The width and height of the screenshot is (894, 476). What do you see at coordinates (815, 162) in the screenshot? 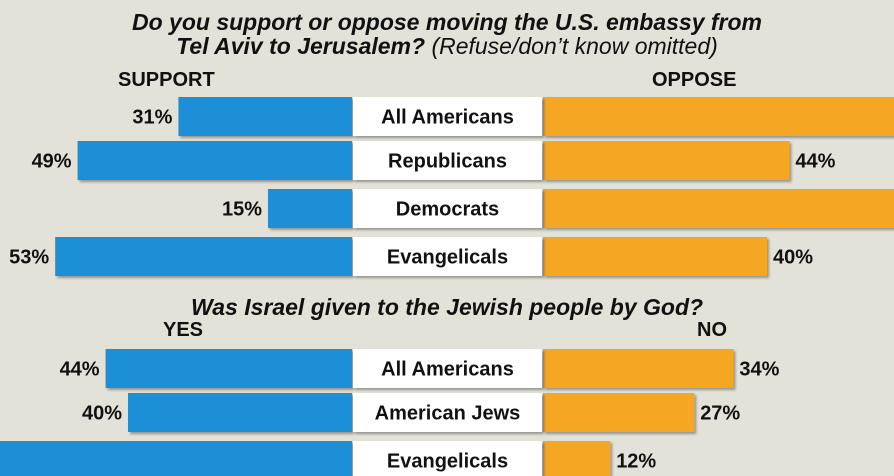
I see `data-label-oppose: 44%` at bounding box center [815, 162].